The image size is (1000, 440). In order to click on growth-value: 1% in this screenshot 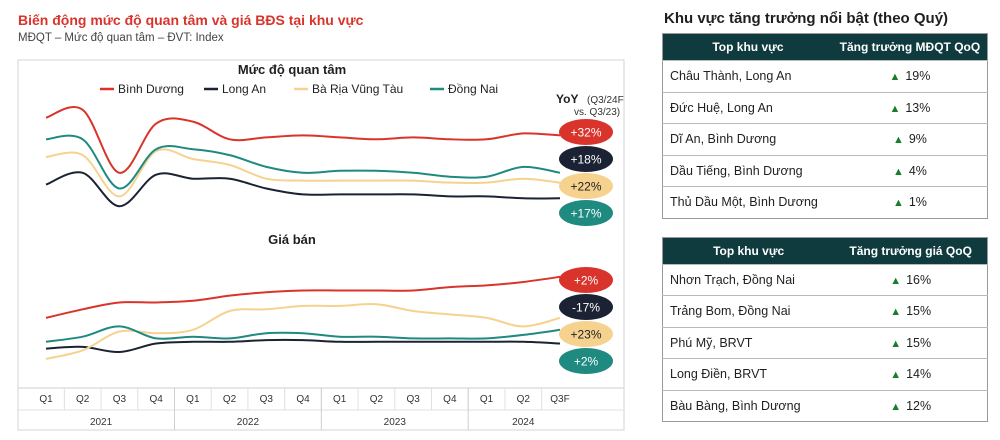, I will do `click(917, 202)`.